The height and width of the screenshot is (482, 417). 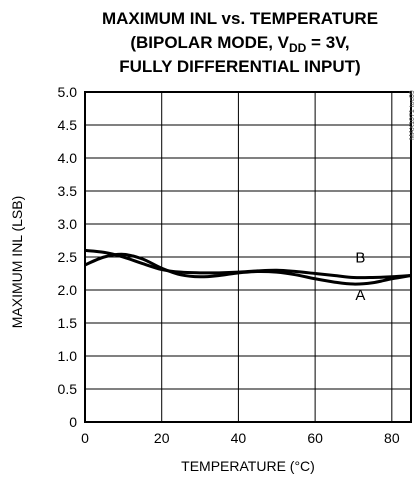 I want to click on title-line-3: FULLY DIFFERENTIAL INPUT), so click(x=239, y=66).